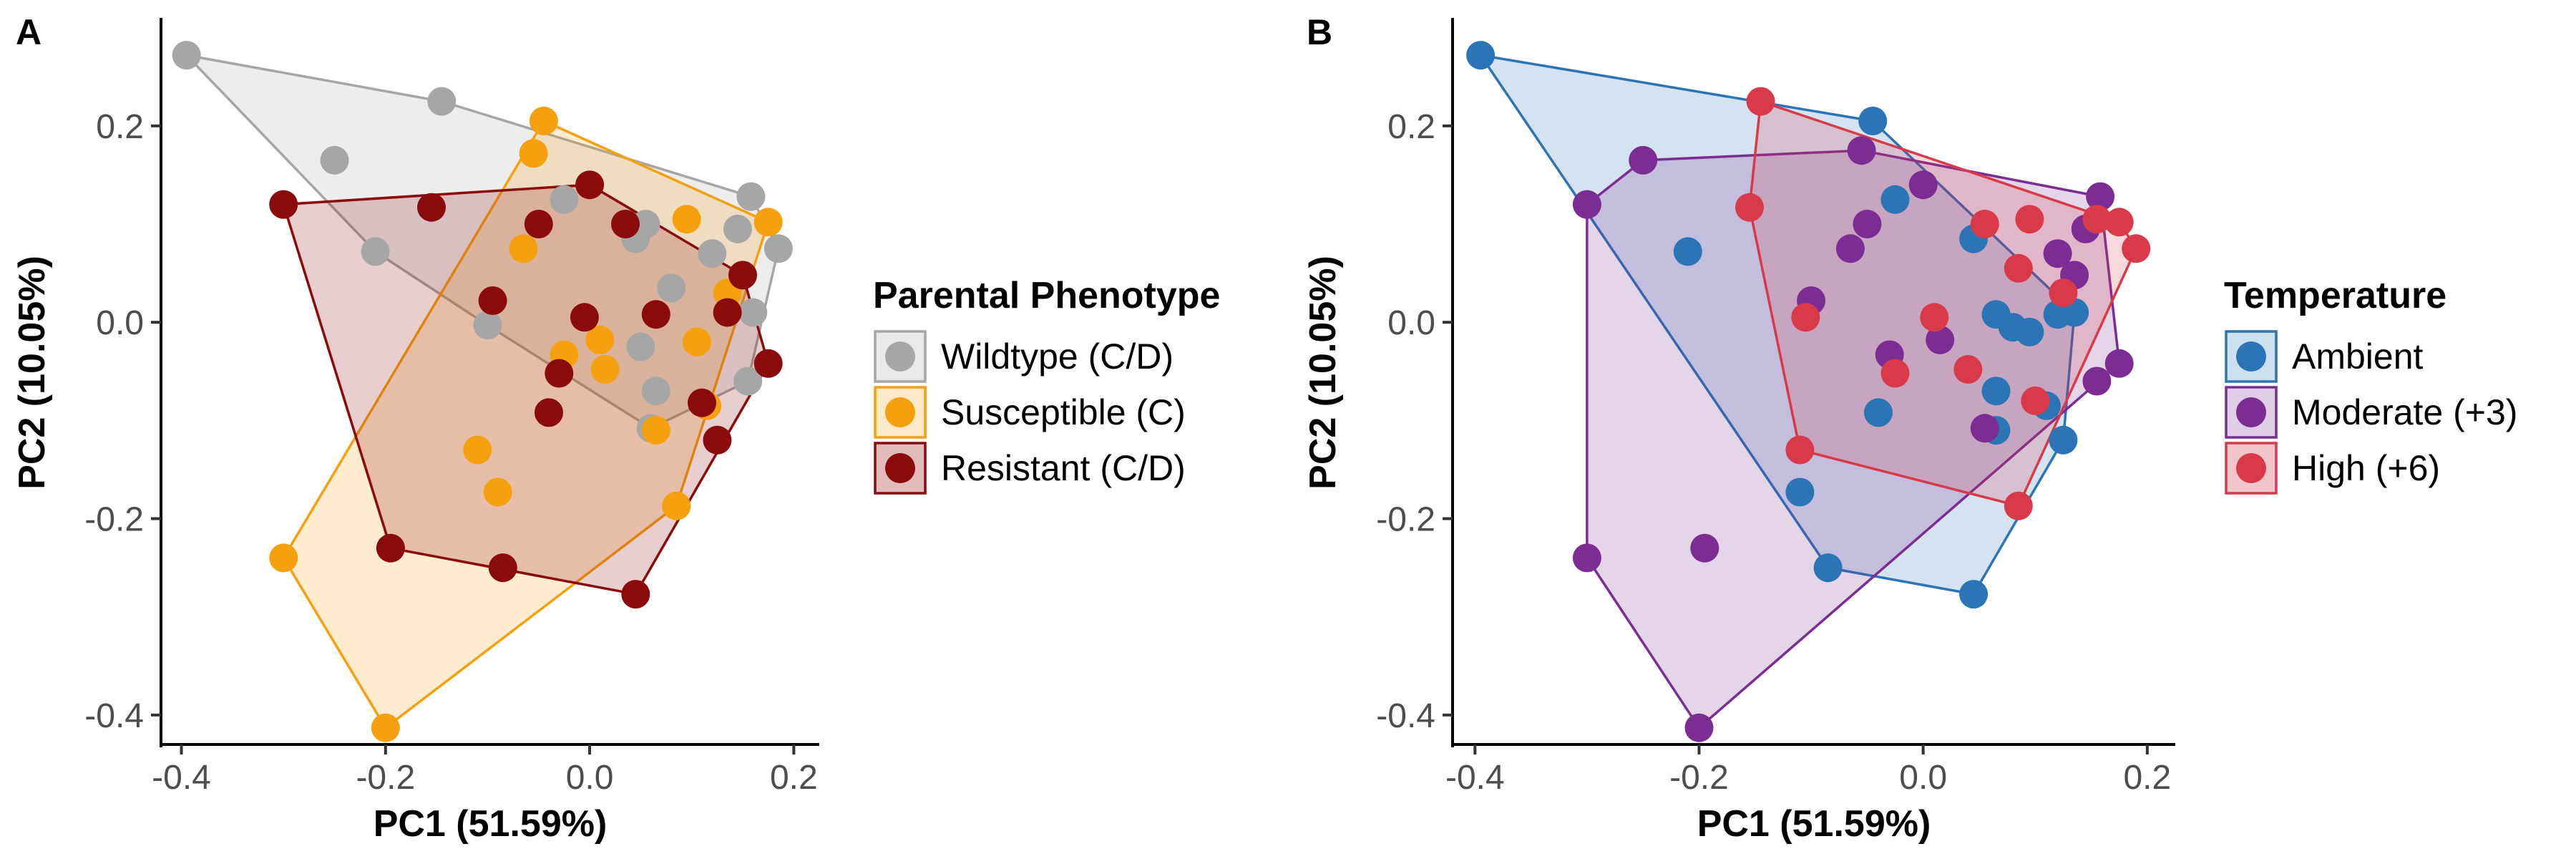 The width and height of the screenshot is (2576, 859). I want to click on legend-label: Ambient, so click(2358, 356).